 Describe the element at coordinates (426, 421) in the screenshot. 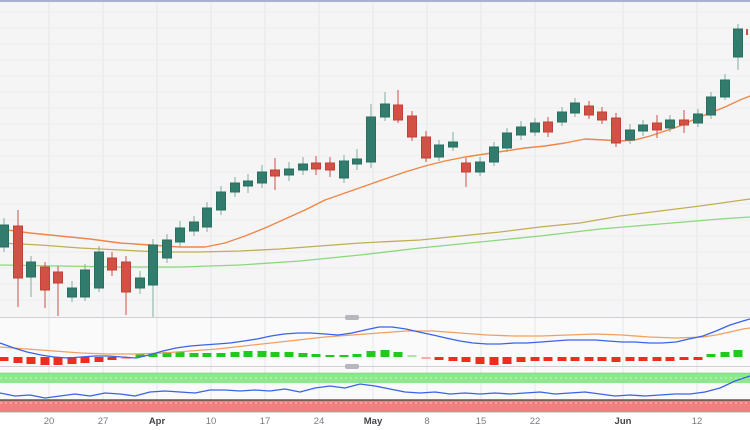

I see `time-axis-label: 8` at that location.